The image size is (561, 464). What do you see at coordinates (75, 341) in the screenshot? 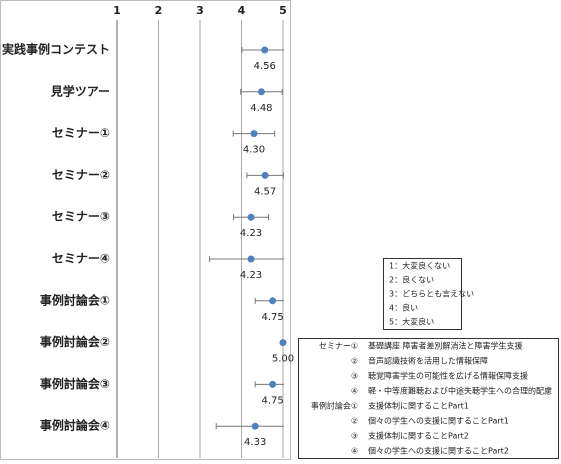
I see `category-label: 事例討論会②` at bounding box center [75, 341].